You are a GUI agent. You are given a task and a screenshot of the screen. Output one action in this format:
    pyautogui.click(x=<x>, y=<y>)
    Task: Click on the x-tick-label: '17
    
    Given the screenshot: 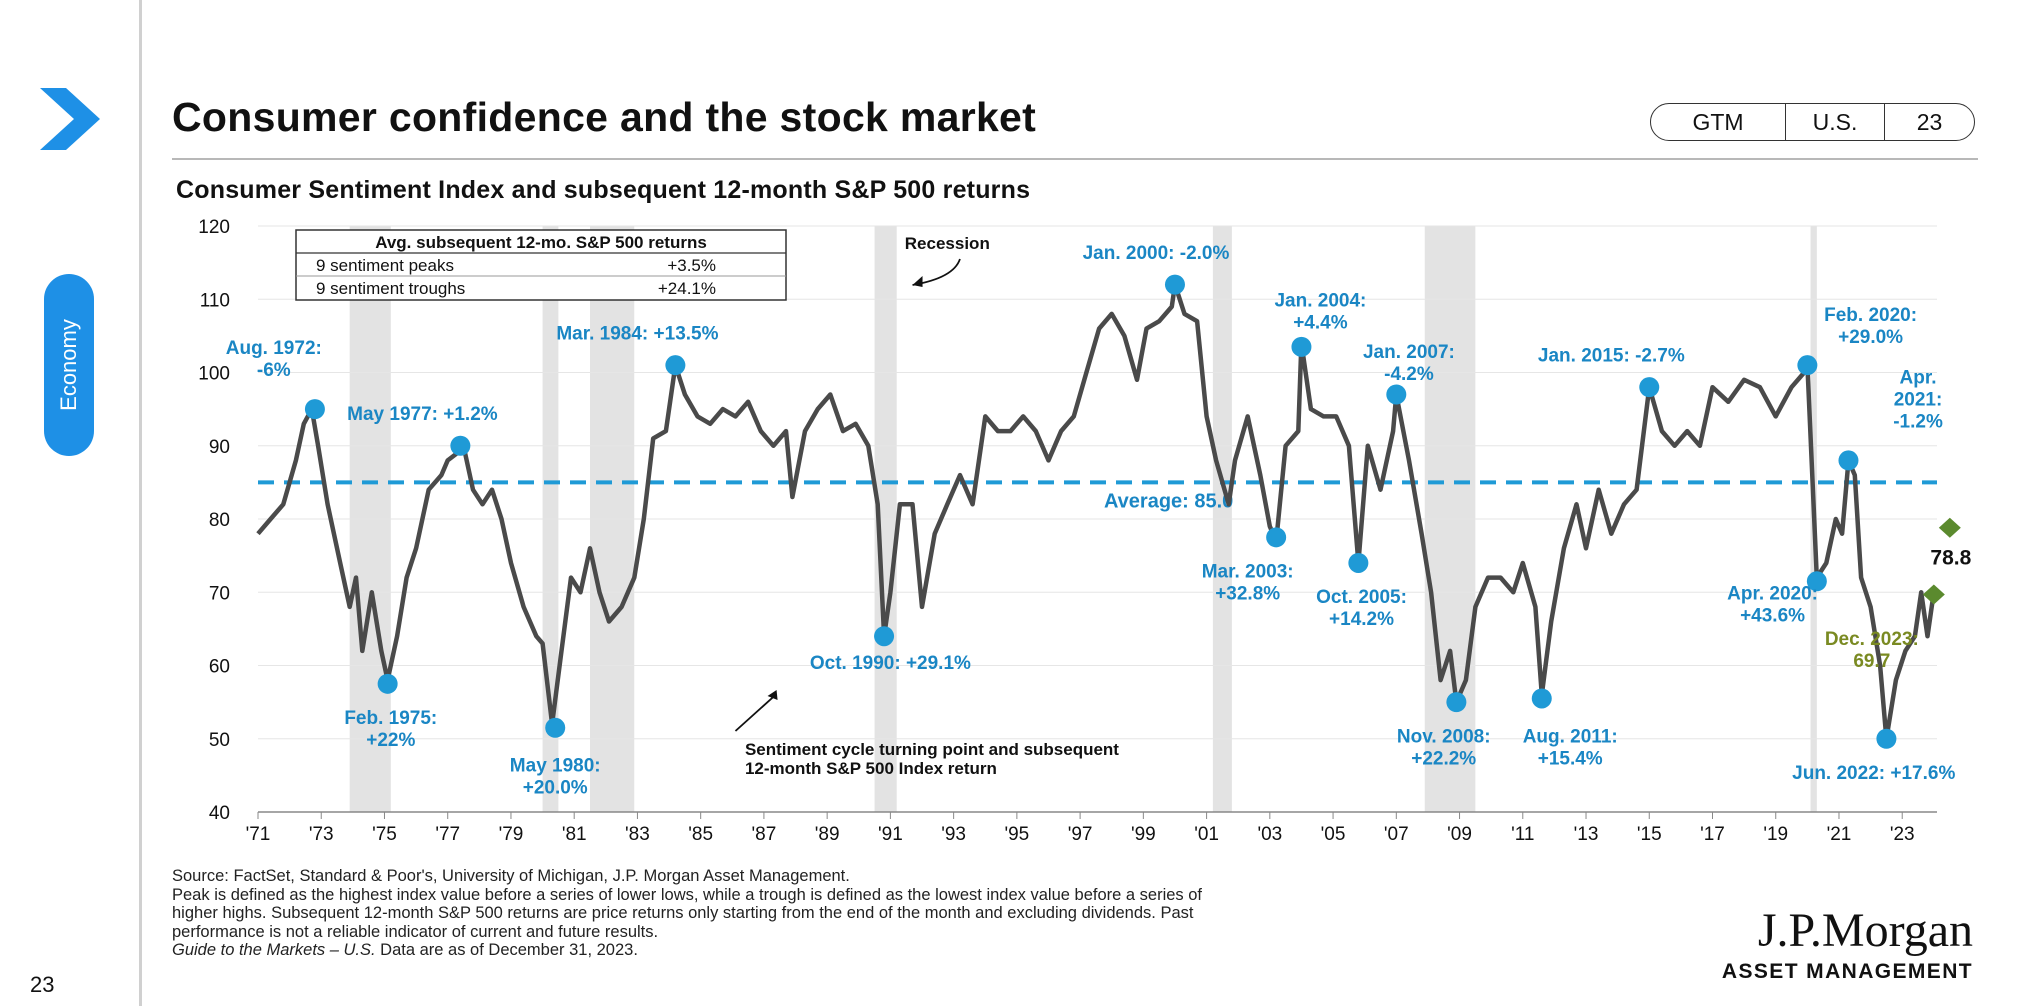 What is the action you would take?
    pyautogui.click(x=1712, y=834)
    